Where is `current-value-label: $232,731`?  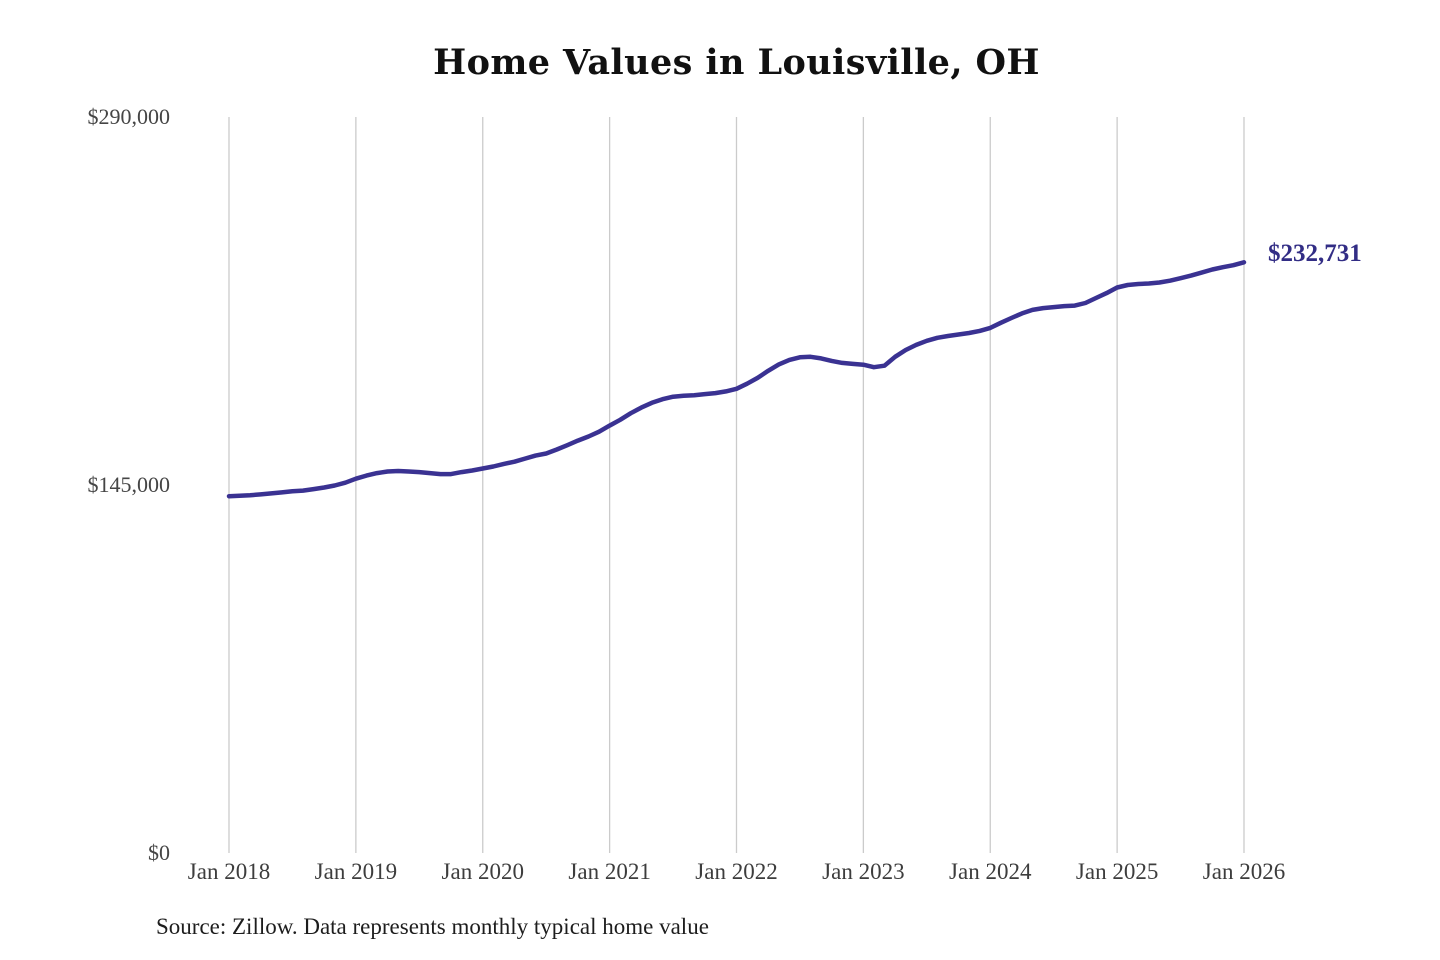
current-value-label: $232,731 is located at coordinates (1315, 254).